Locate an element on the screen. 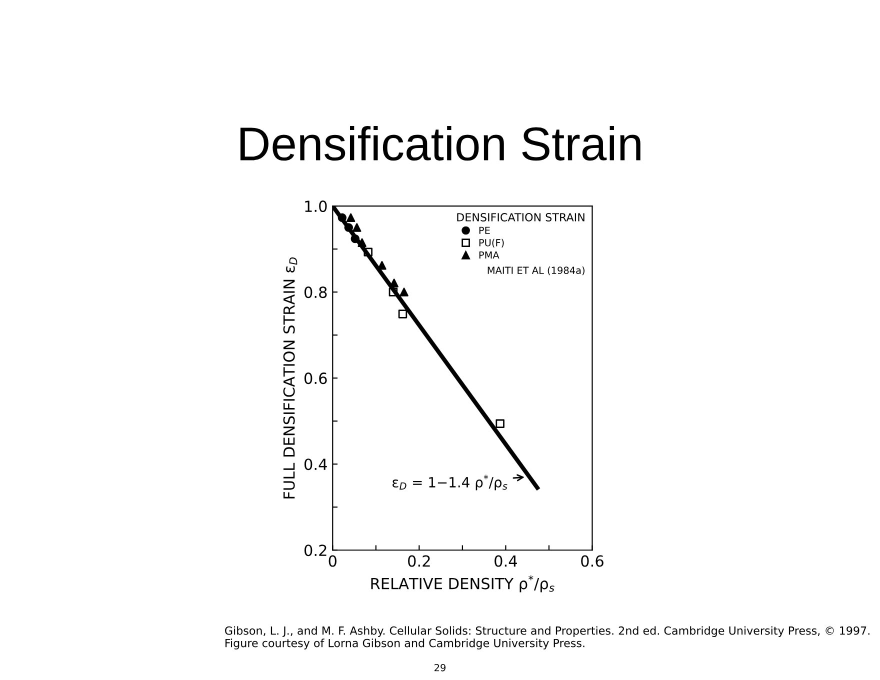 This screenshot has height=680, width=880. text: 29 is located at coordinates (440, 668).